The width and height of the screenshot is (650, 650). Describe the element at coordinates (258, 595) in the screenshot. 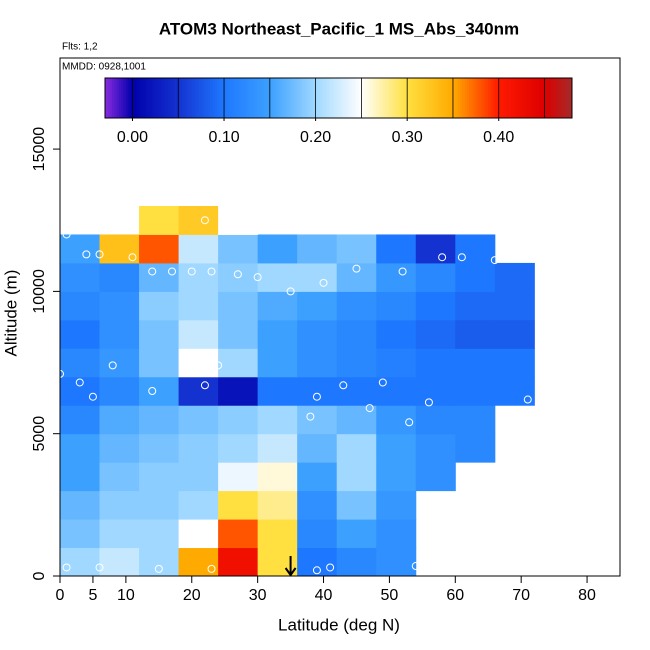

I see `x-tick-label: 30` at that location.